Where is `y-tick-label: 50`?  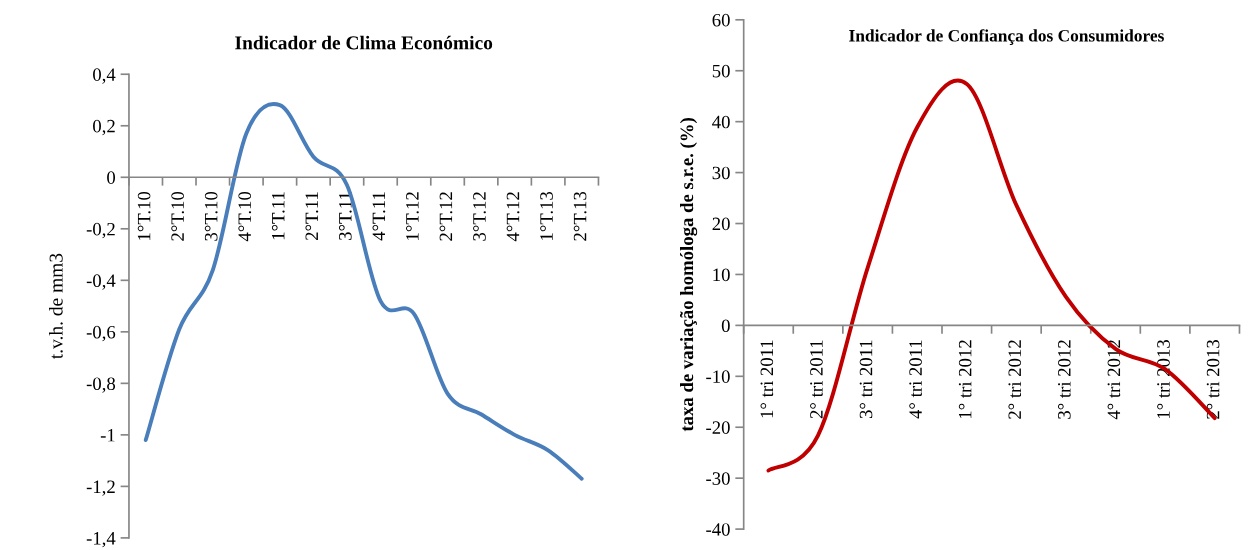 y-tick-label: 50 is located at coordinates (721, 71).